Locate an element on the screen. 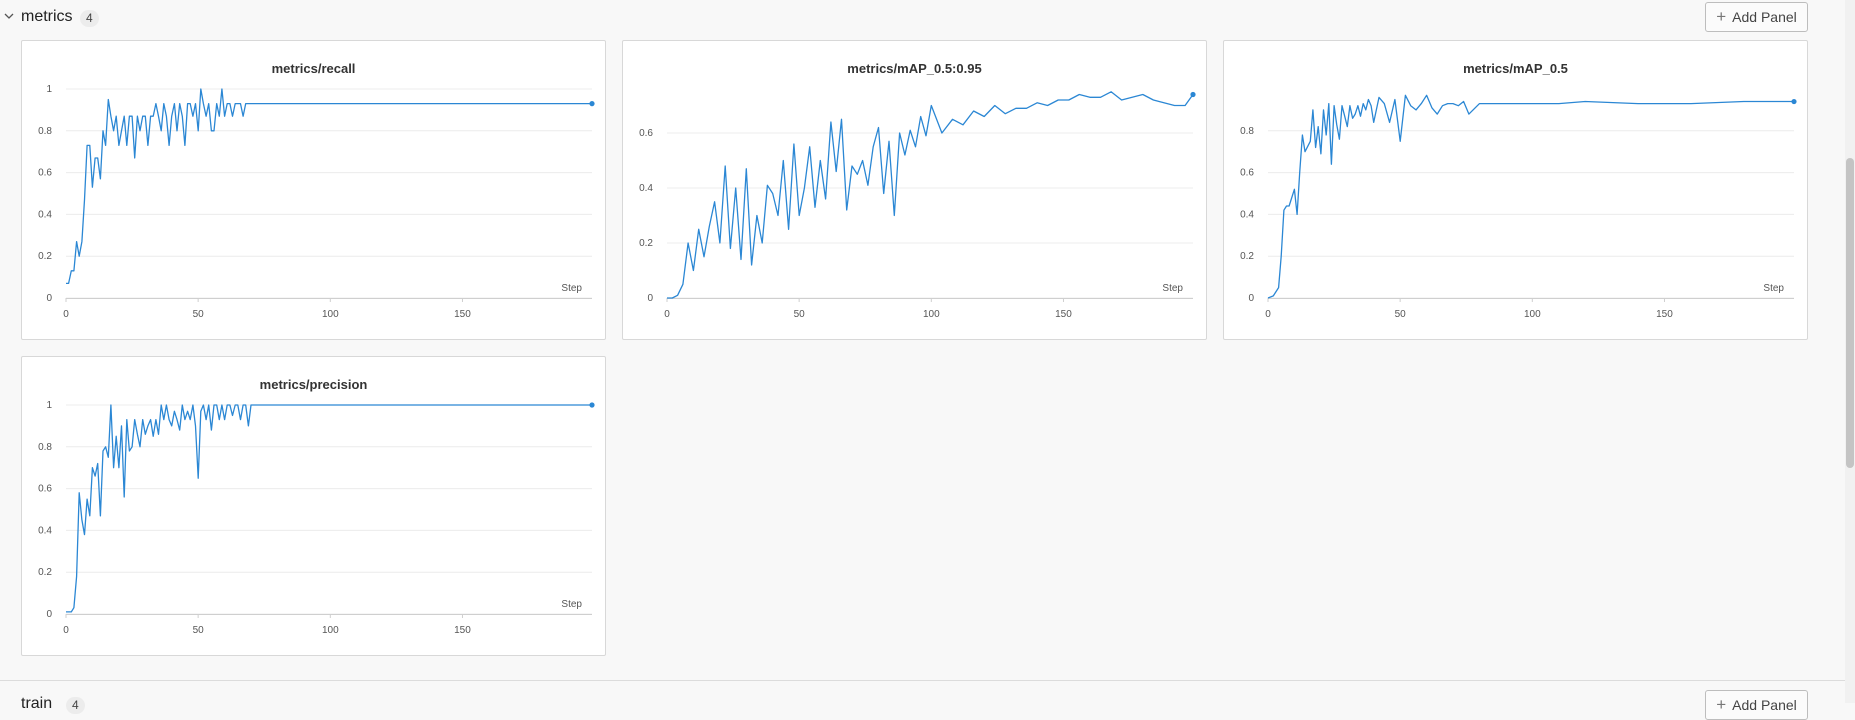 The height and width of the screenshot is (720, 1855). line-chart: 0 0.2 0.4 0.6 0 50 100 150 Step is located at coordinates (917, 205).